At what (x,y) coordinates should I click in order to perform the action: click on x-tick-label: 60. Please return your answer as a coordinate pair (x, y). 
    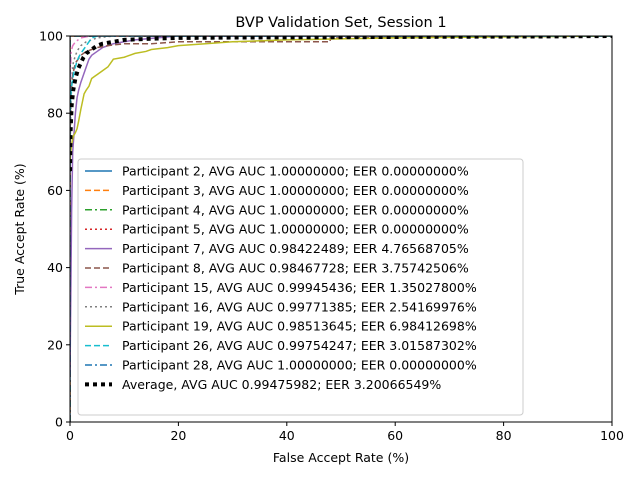
    Looking at the image, I should click on (395, 435).